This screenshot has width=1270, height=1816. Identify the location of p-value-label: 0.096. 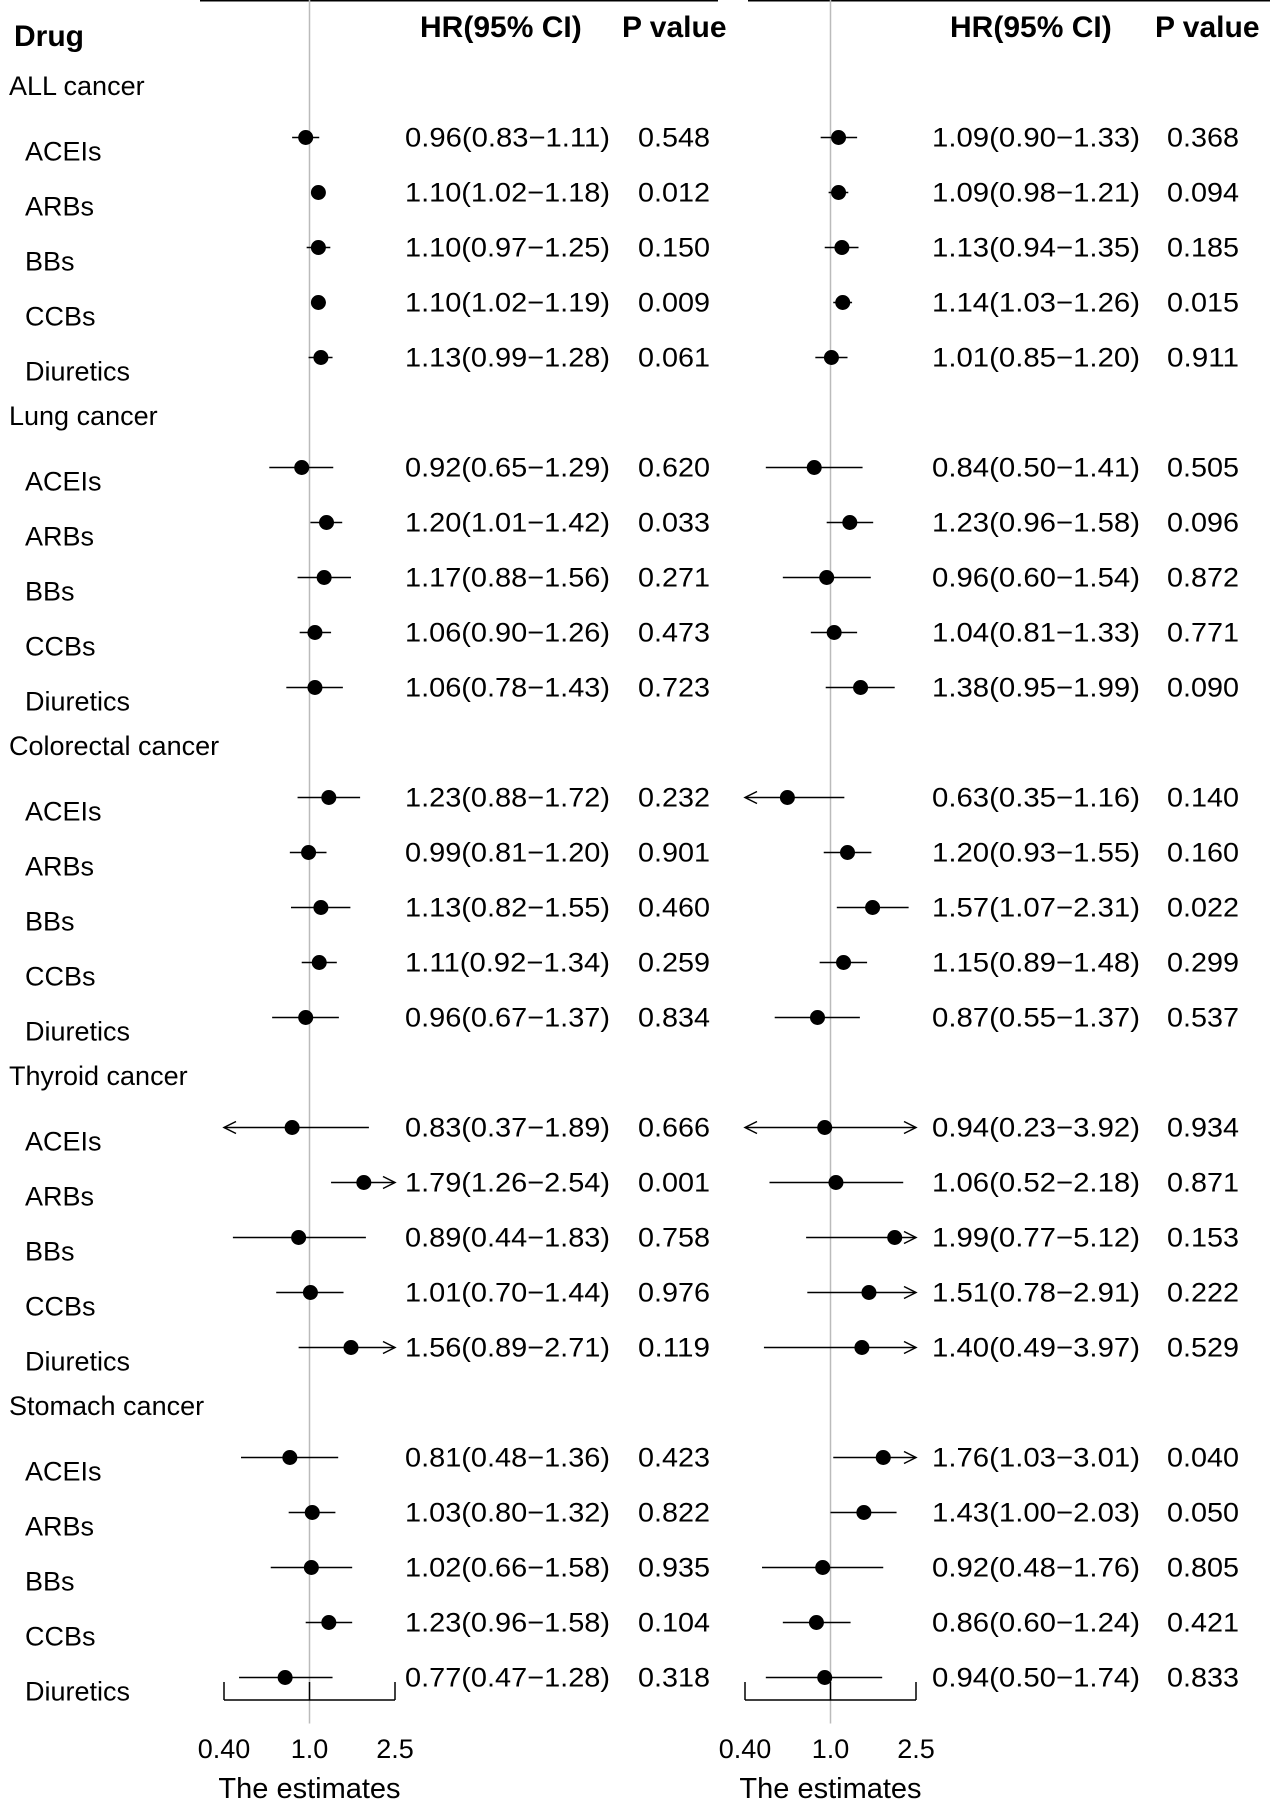
(1203, 523).